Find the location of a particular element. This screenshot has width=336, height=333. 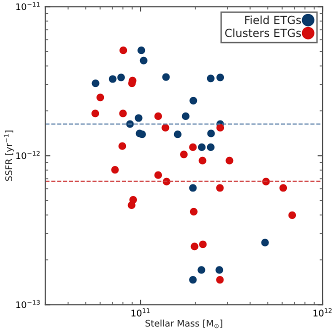

legend-label: Field ETGs is located at coordinates (273, 20).